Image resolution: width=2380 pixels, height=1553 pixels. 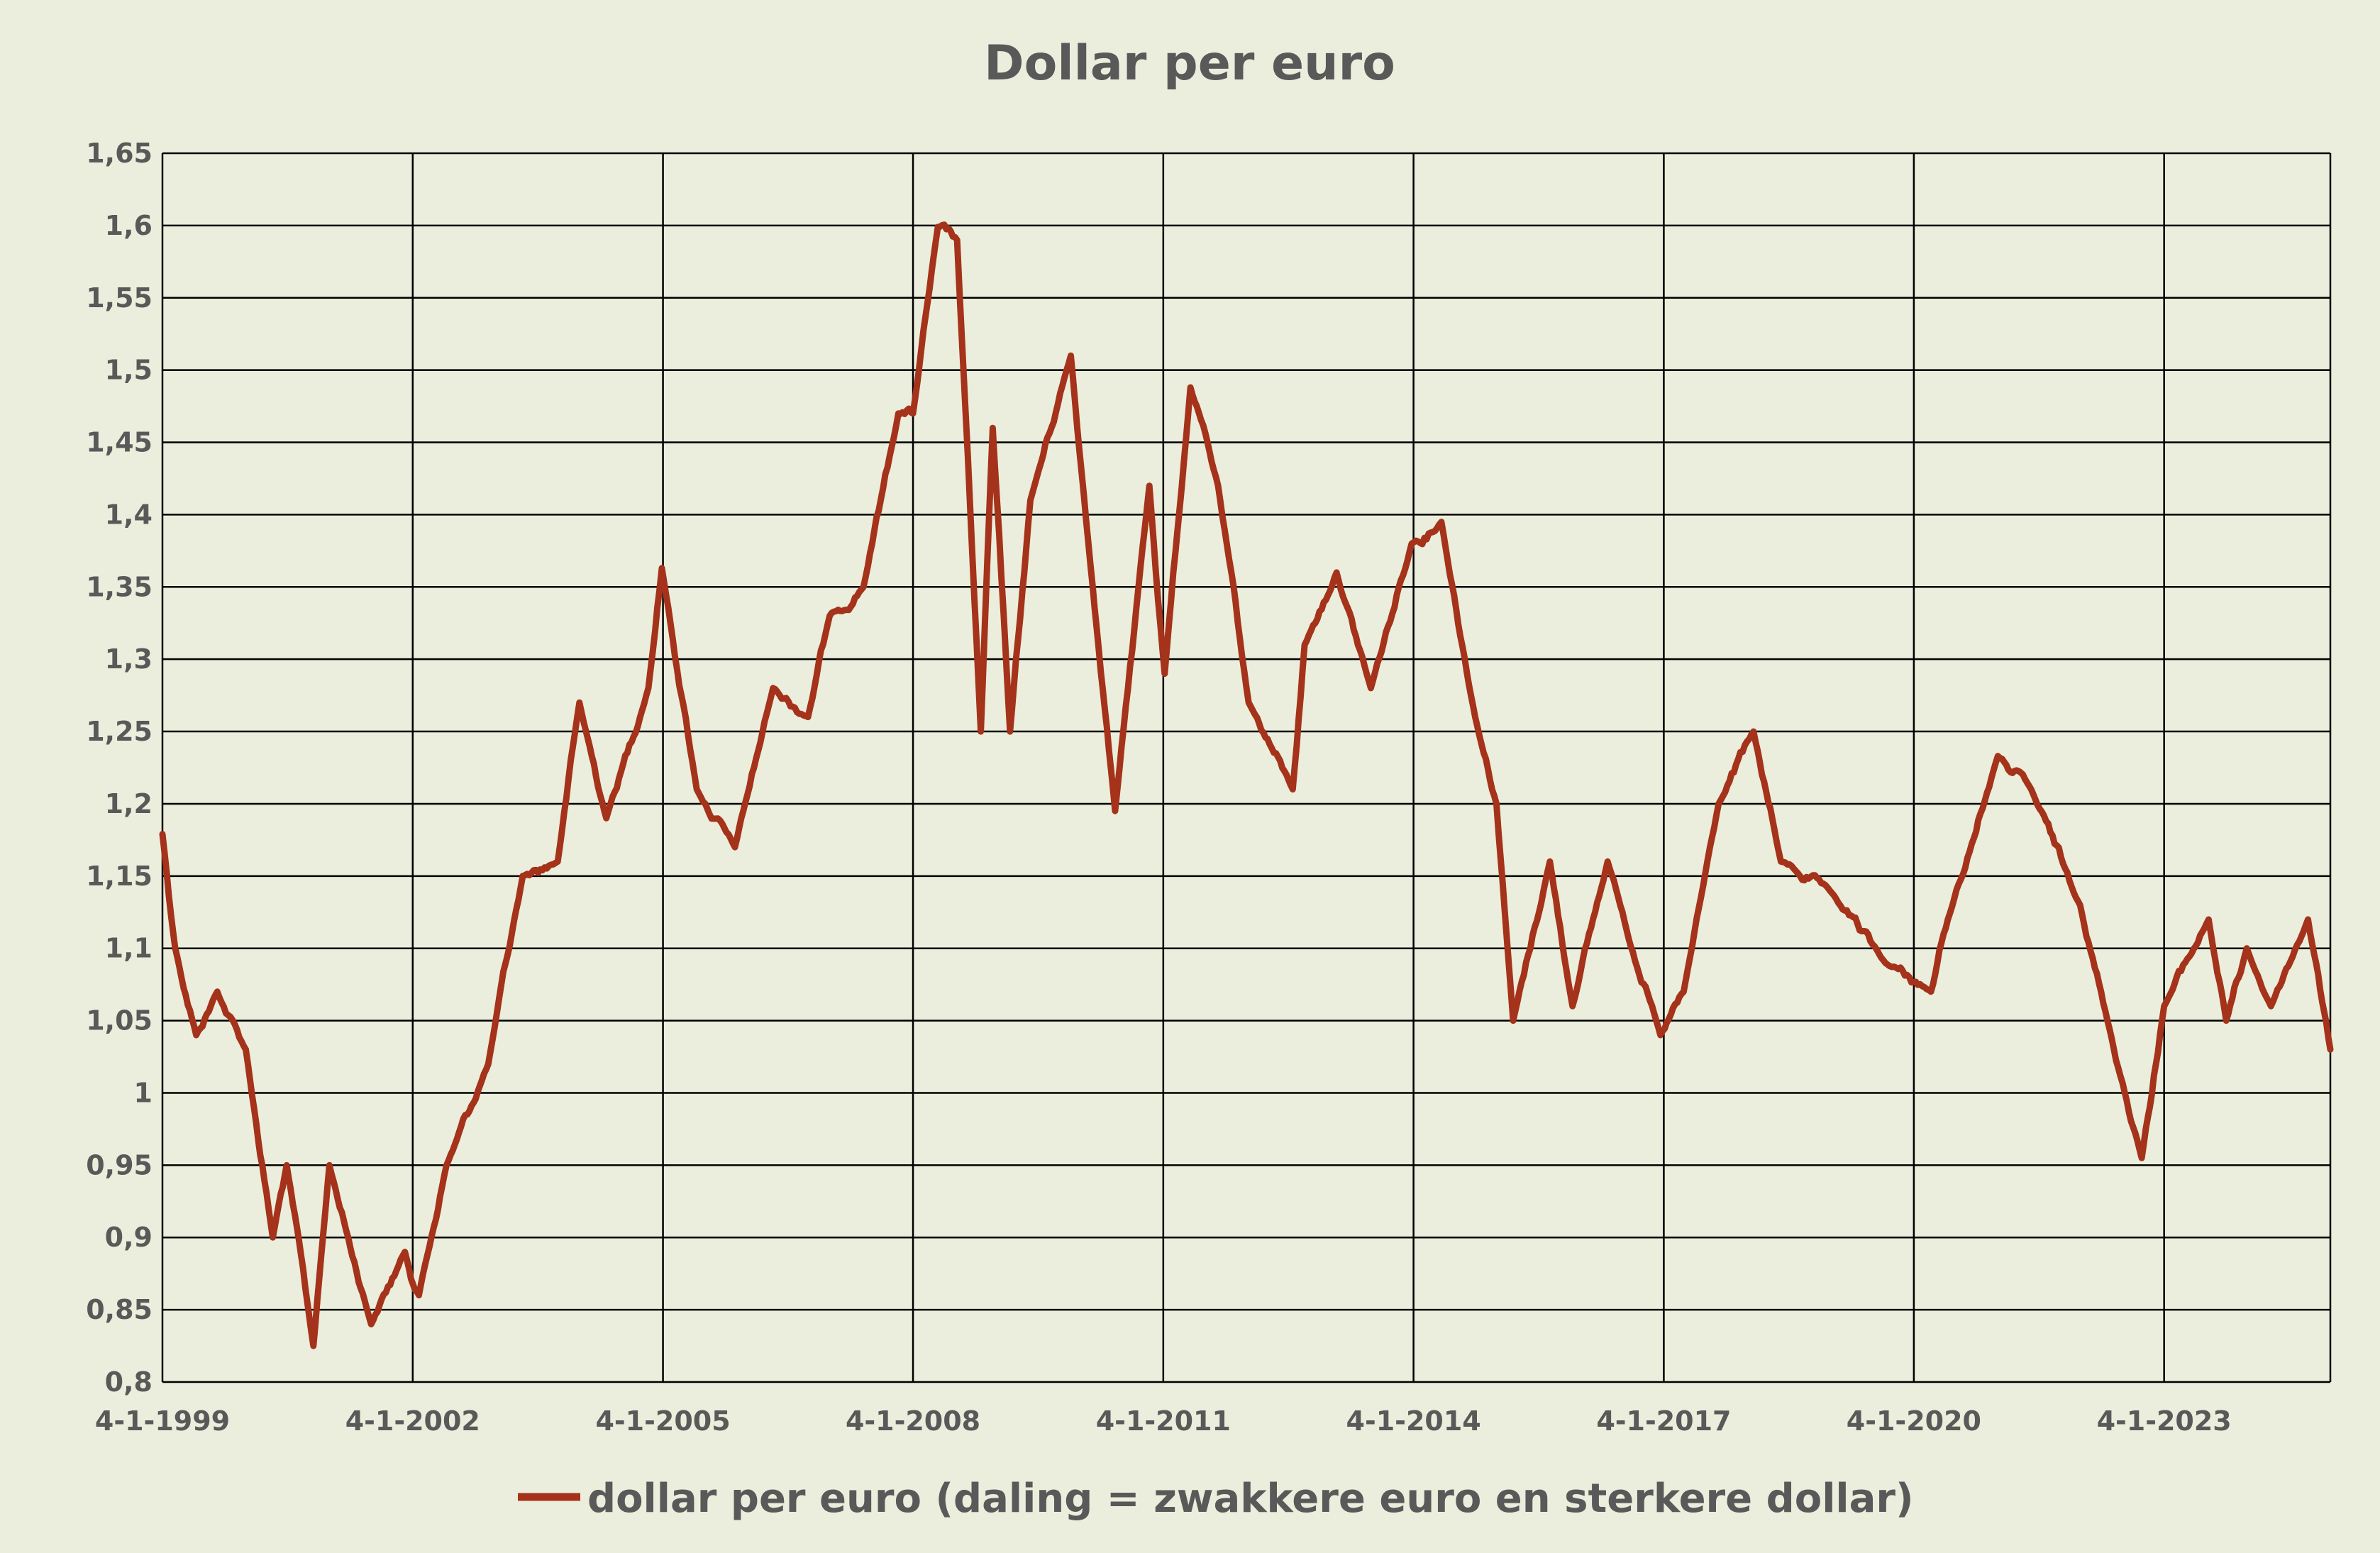 I want to click on x-tick-label: 4-1-2002, so click(x=413, y=1421).